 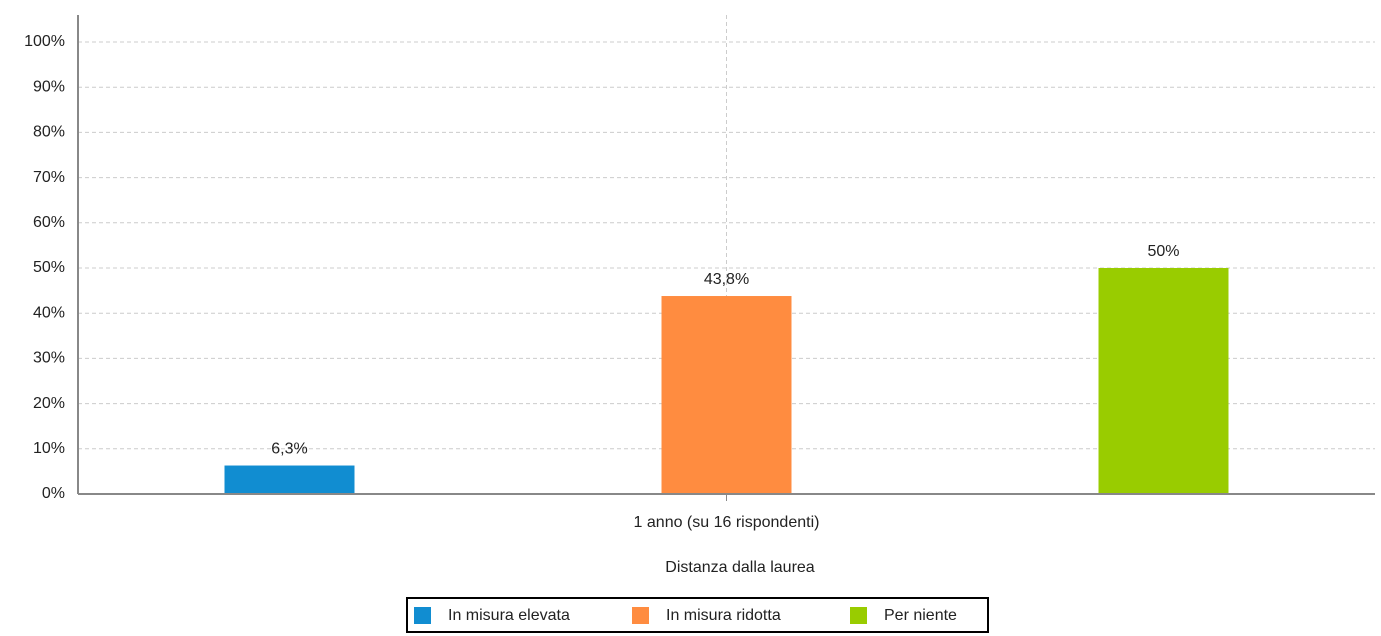 I want to click on y-tick-label: 20%, so click(x=49, y=403).